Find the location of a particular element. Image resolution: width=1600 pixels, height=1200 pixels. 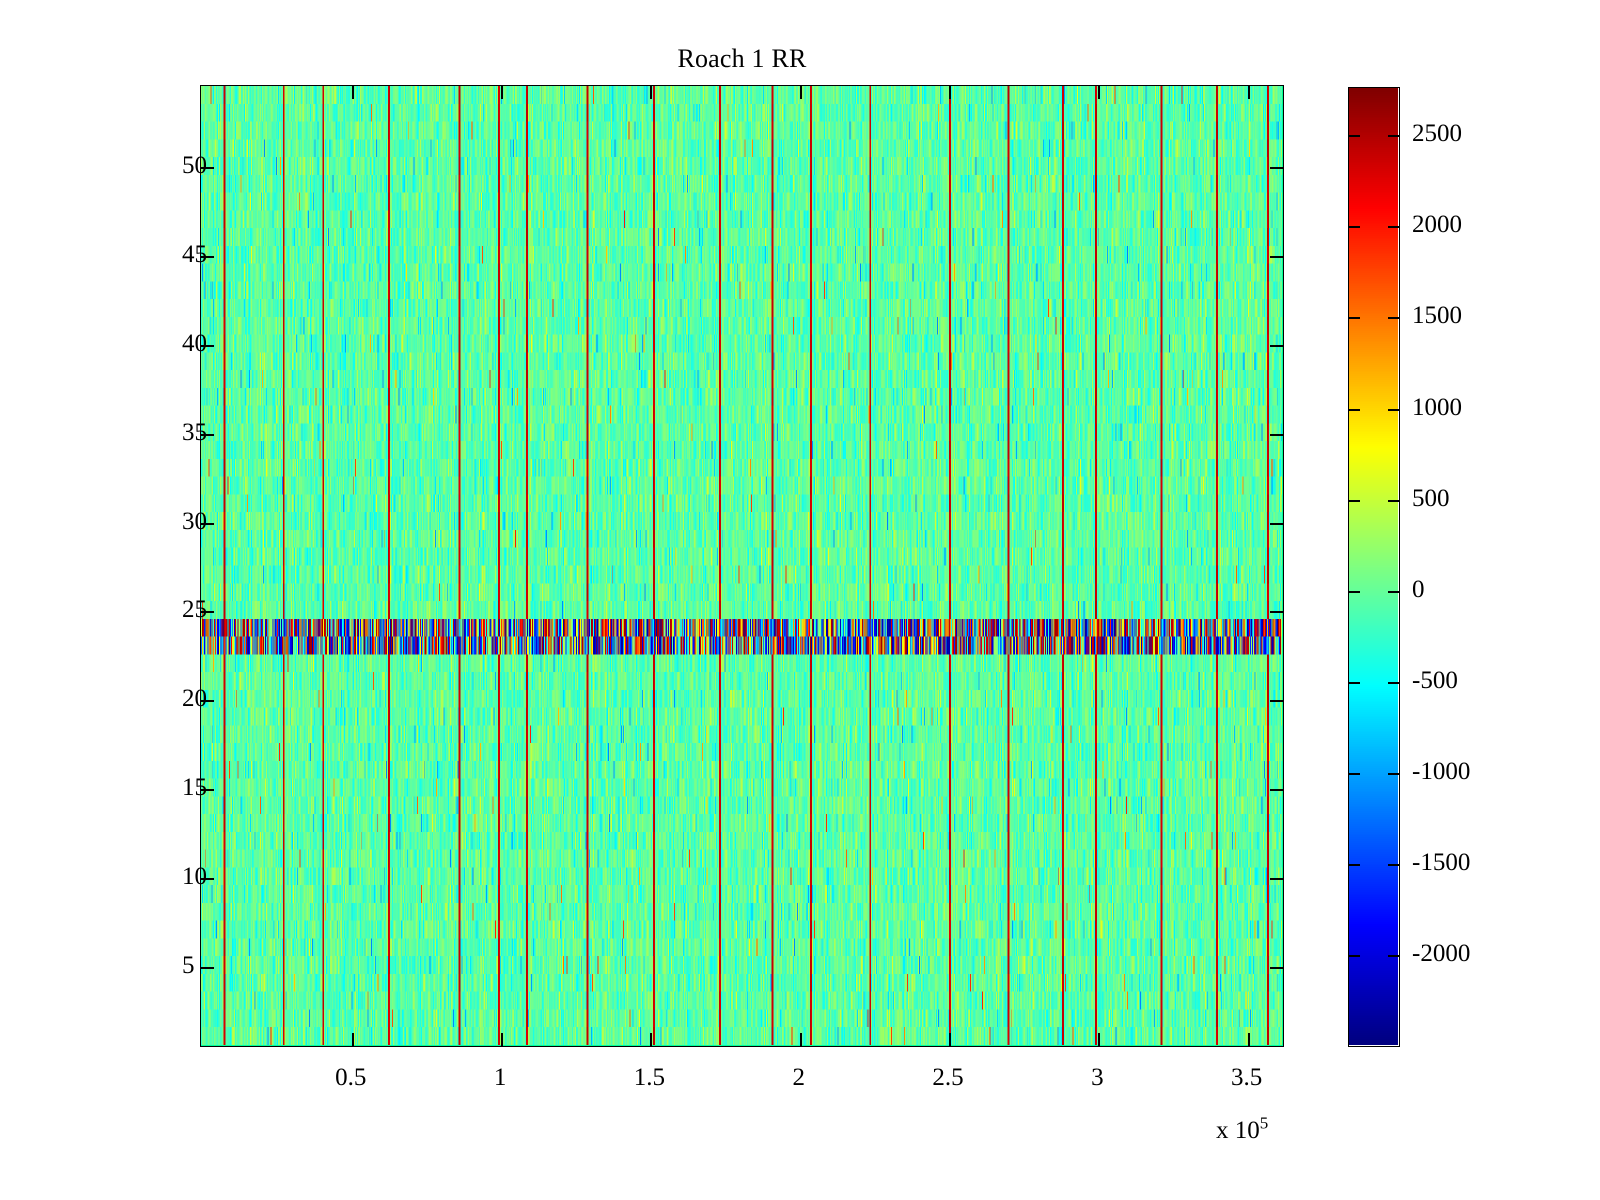

x-axis-tick-label: 1 is located at coordinates (500, 1077).